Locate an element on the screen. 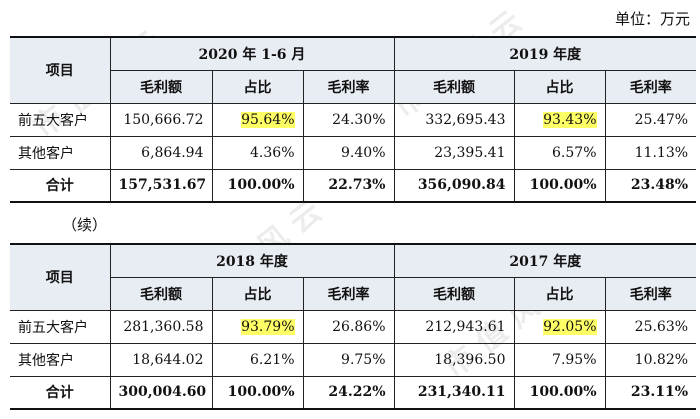  cell-value: 25.47% is located at coordinates (650, 119).